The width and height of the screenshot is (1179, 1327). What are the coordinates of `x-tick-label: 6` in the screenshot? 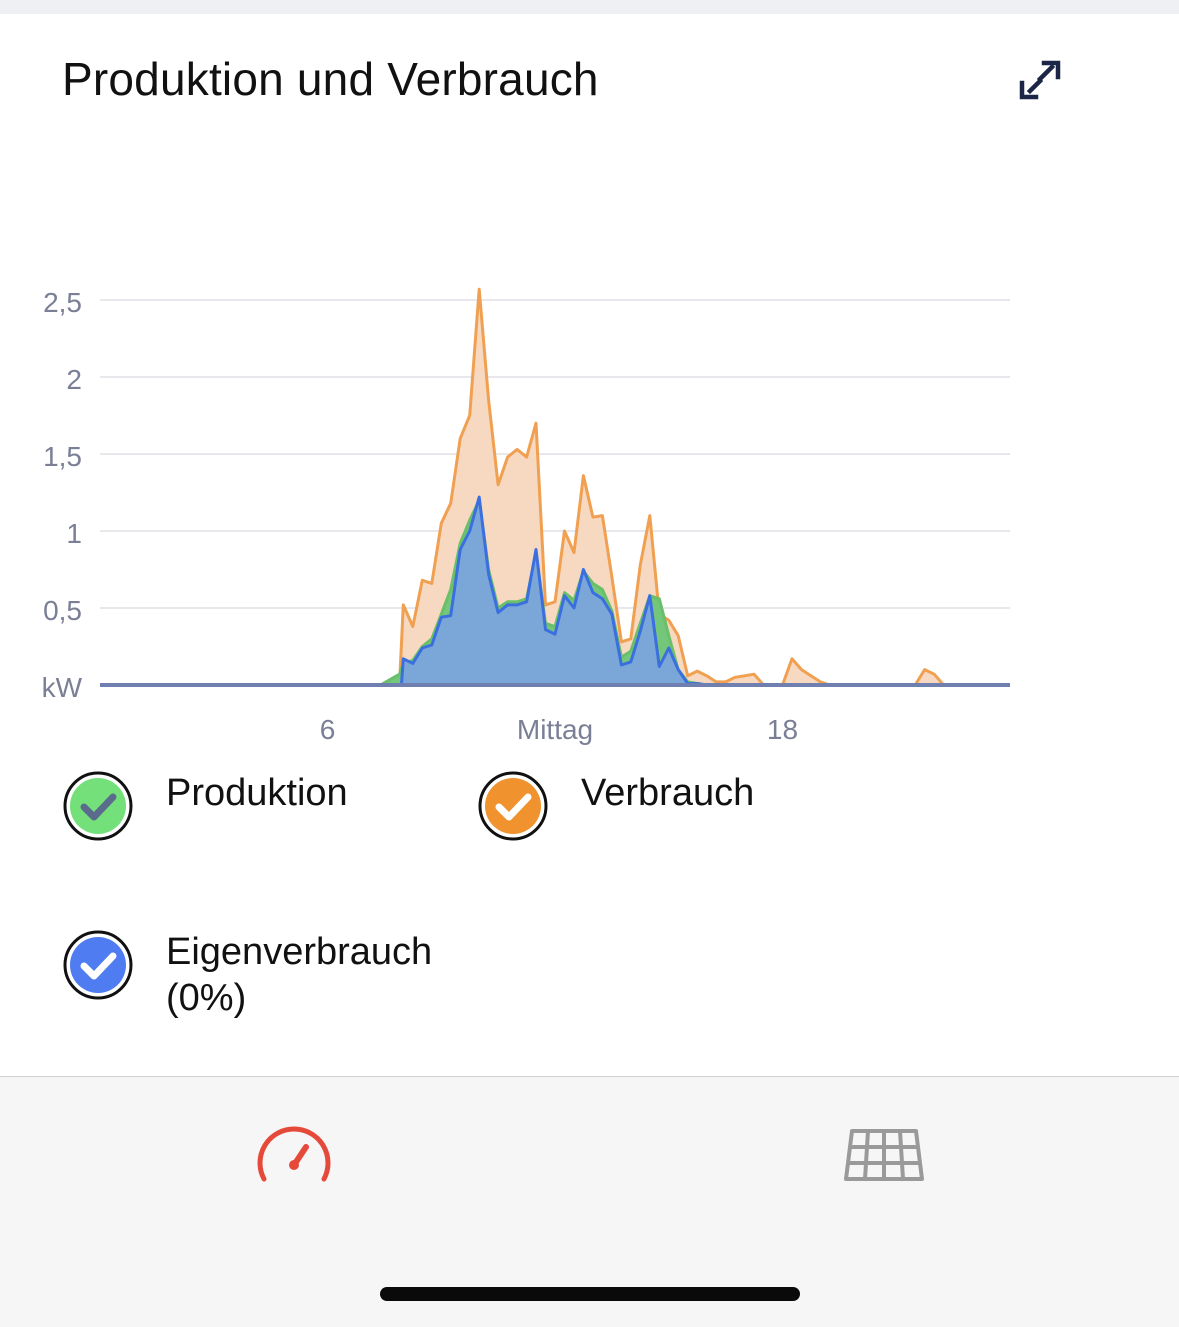 It's located at (328, 729).